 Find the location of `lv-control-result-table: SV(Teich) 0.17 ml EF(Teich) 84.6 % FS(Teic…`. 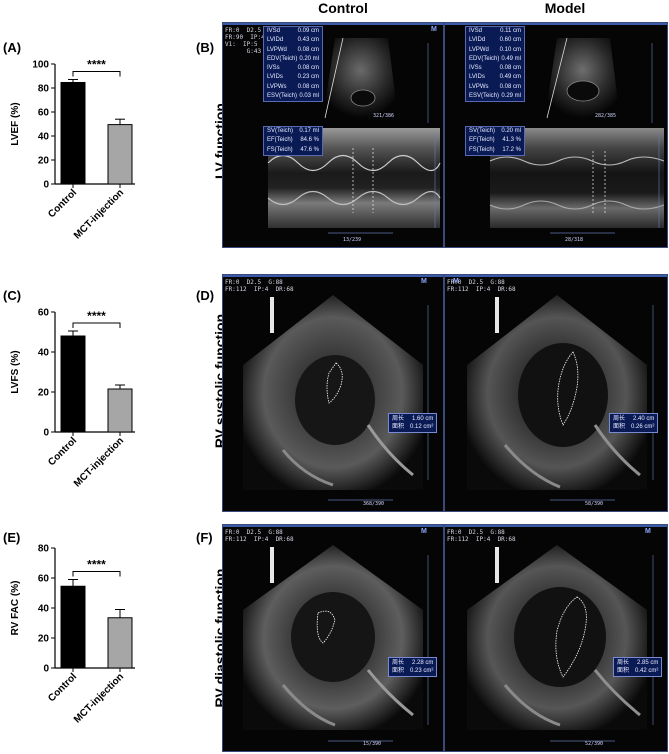

lv-control-result-table: SV(Teich) 0.17 ml EF(Teich) 84.6 % FS(Teic… is located at coordinates (293, 141).